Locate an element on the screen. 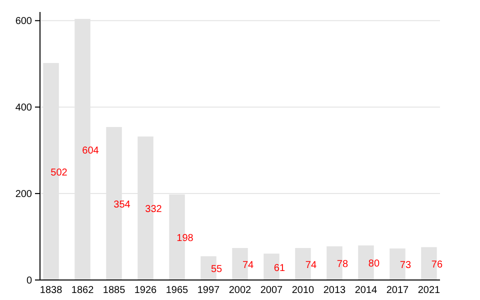 Image resolution: width=480 pixels, height=300 pixels. x-tick-label: 1926 is located at coordinates (146, 290).